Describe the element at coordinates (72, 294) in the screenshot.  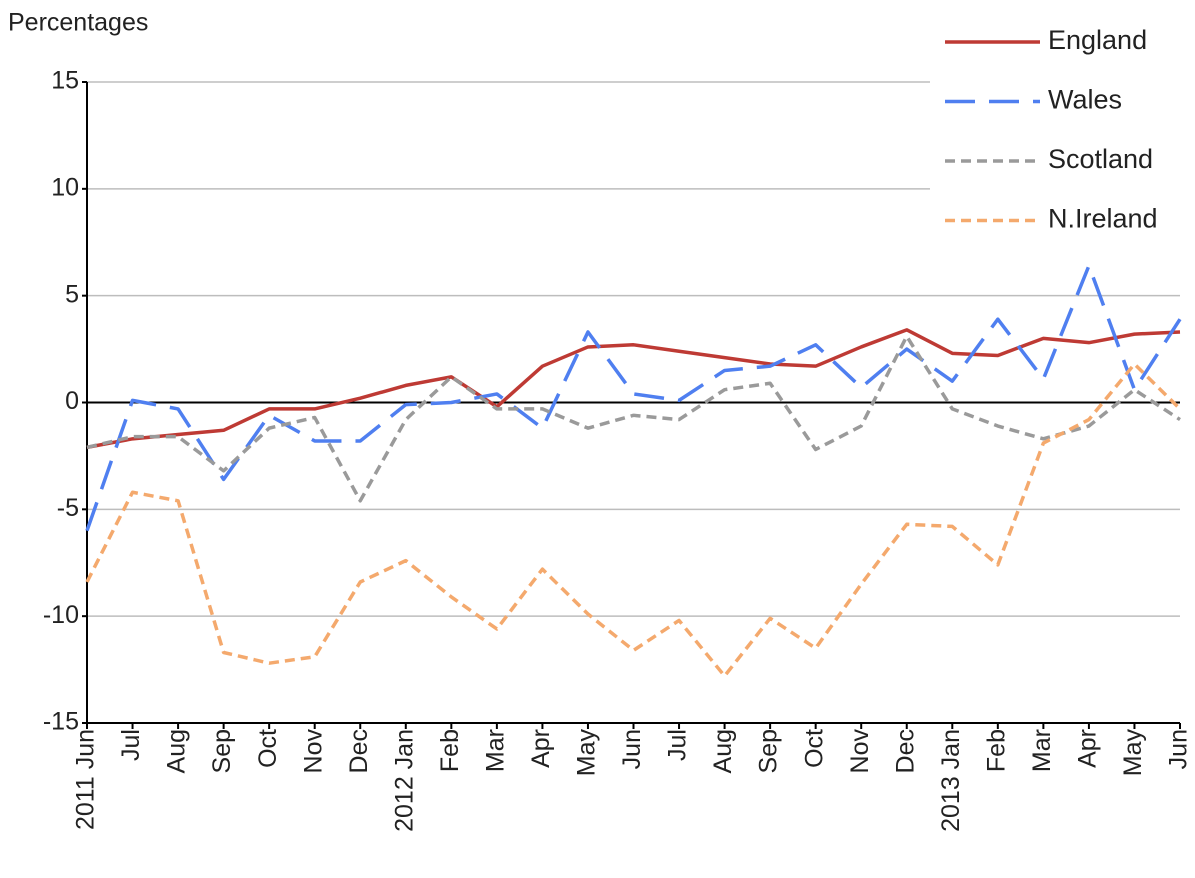
I see `y-tick-label: 5` at that location.